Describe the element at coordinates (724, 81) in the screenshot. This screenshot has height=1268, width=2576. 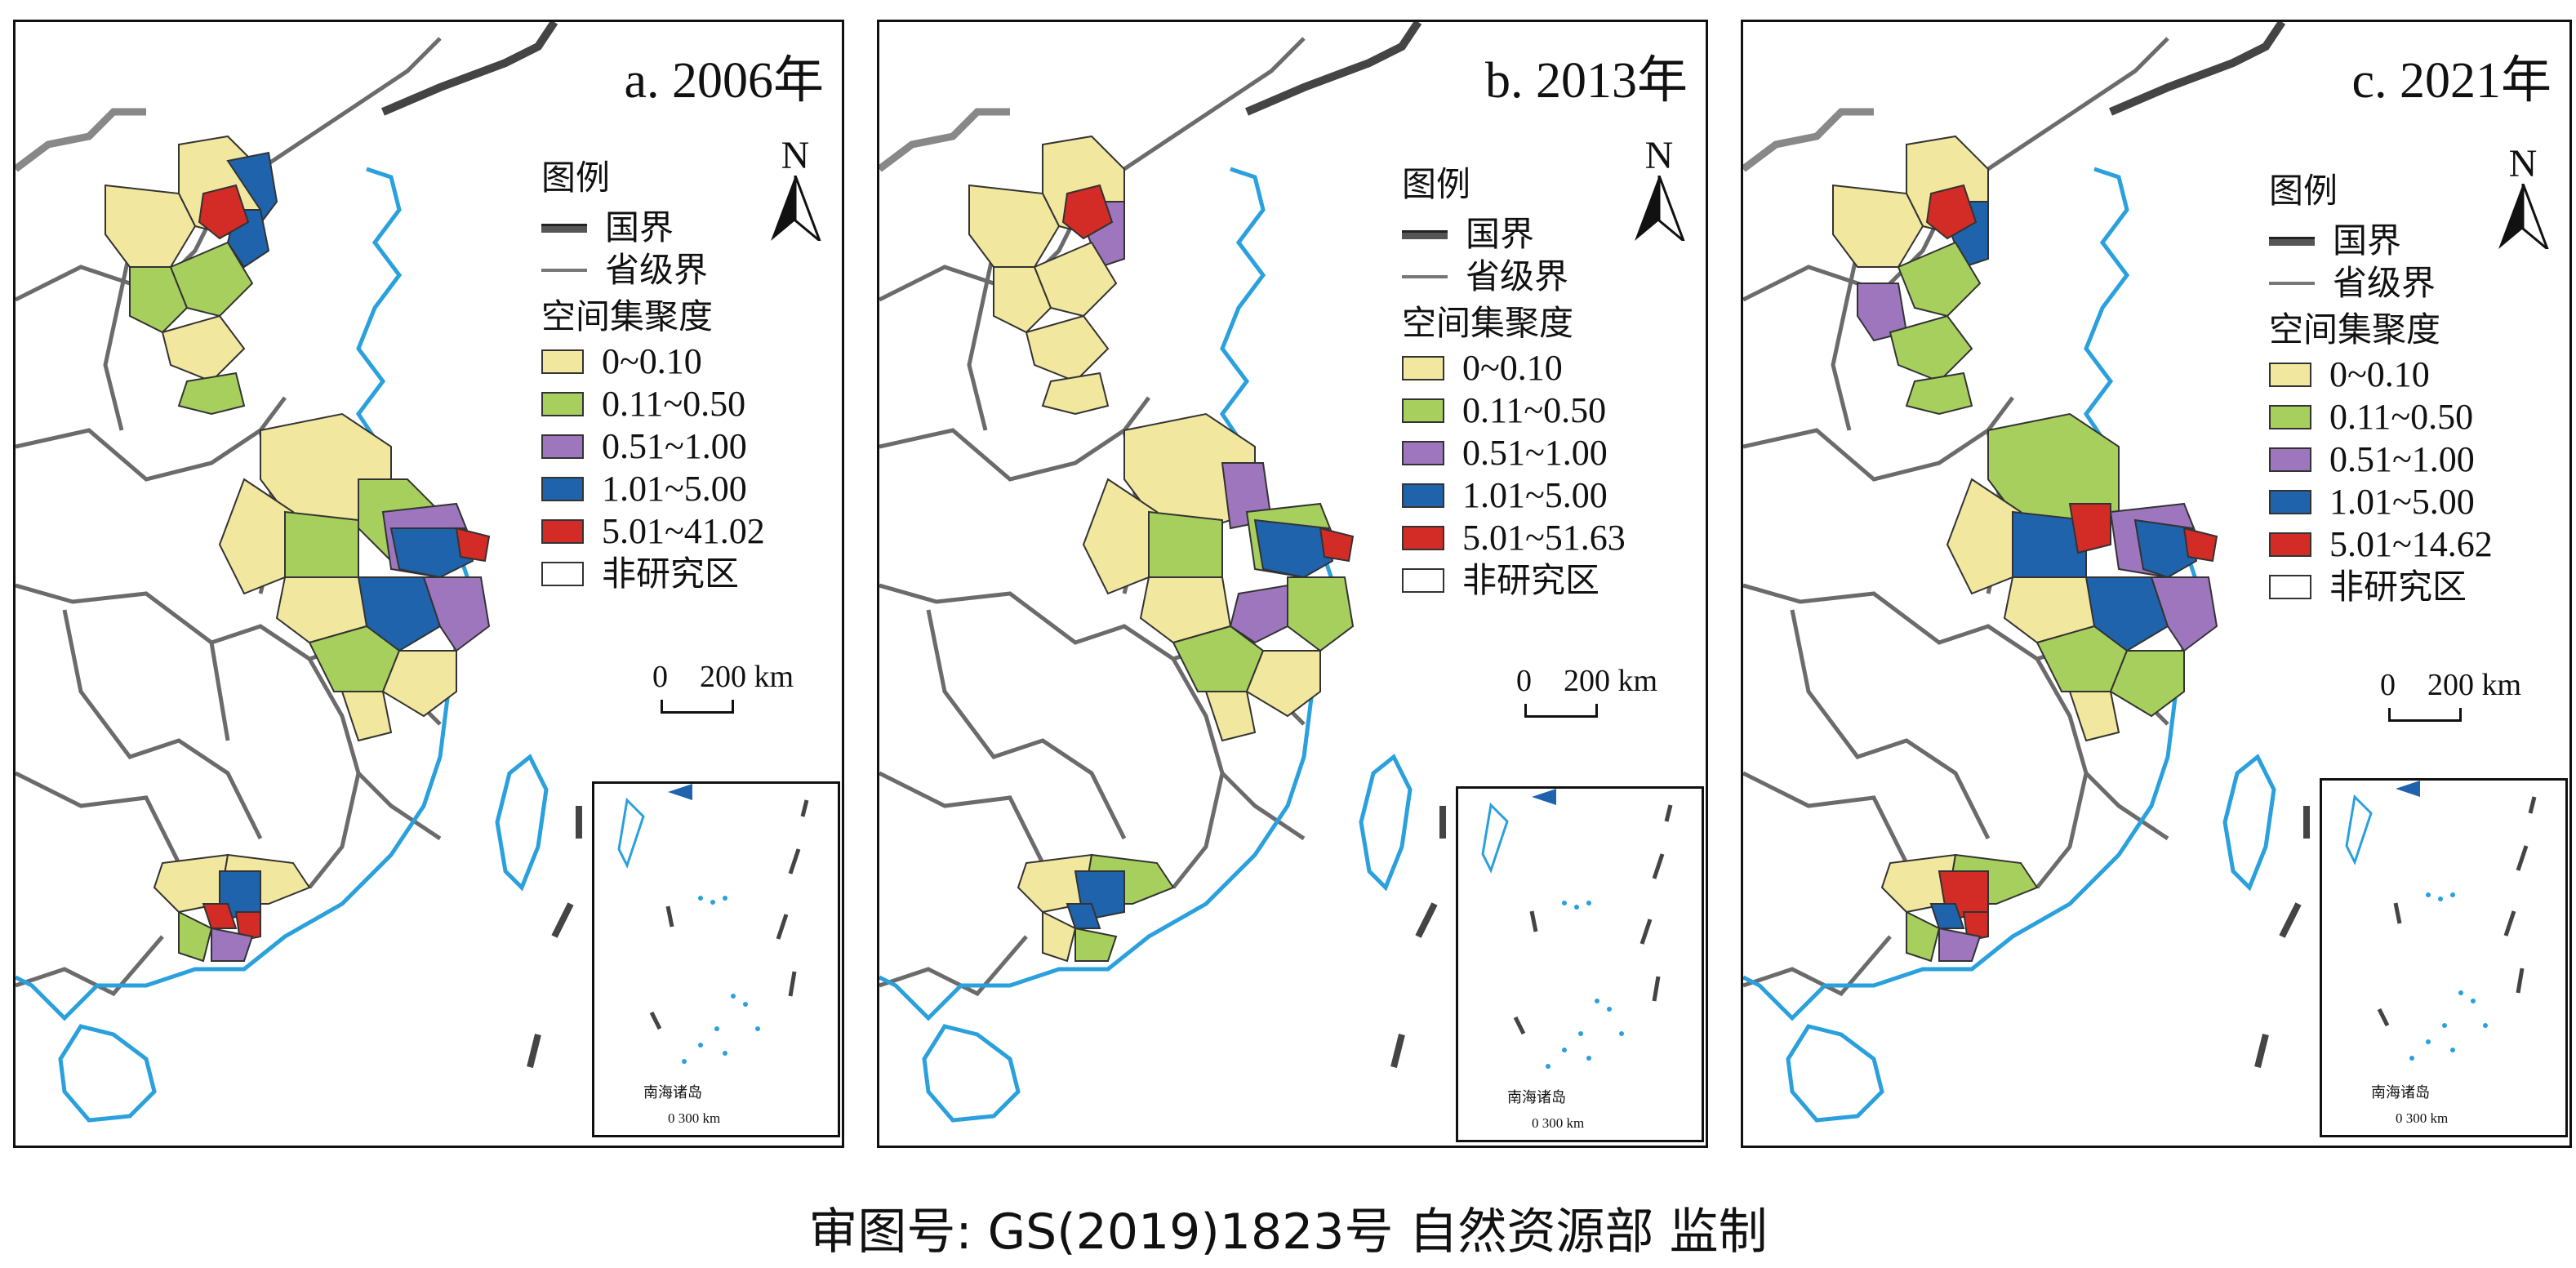
I see `panel-title: a. 2006年` at that location.